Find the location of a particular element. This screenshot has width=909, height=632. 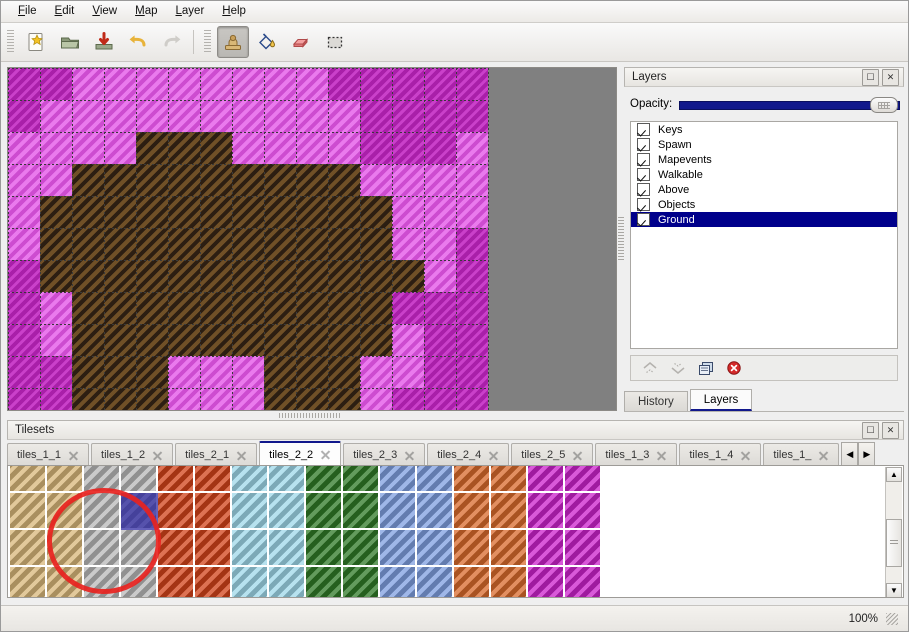

save-file-icon is located at coordinates (104, 42).